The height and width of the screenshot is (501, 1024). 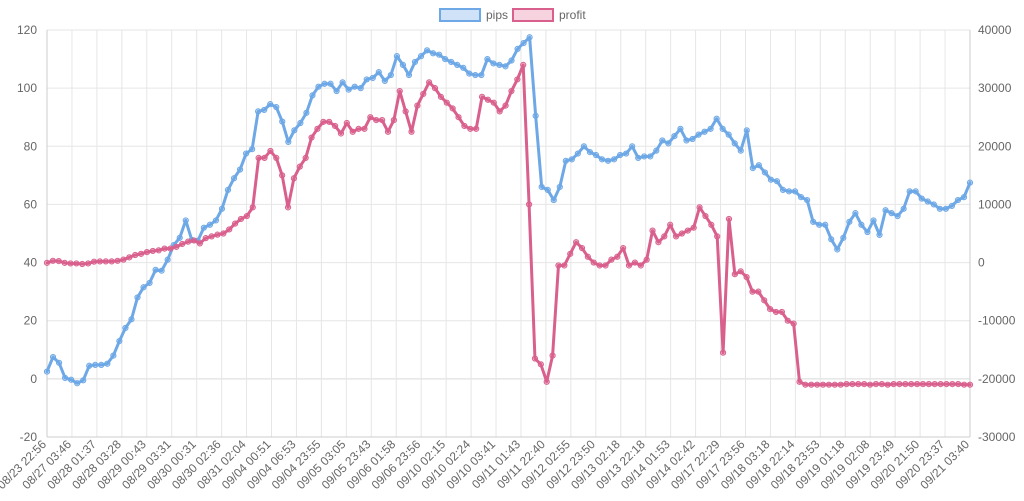 I want to click on y-left-tick-label: 20, so click(x=31, y=321).